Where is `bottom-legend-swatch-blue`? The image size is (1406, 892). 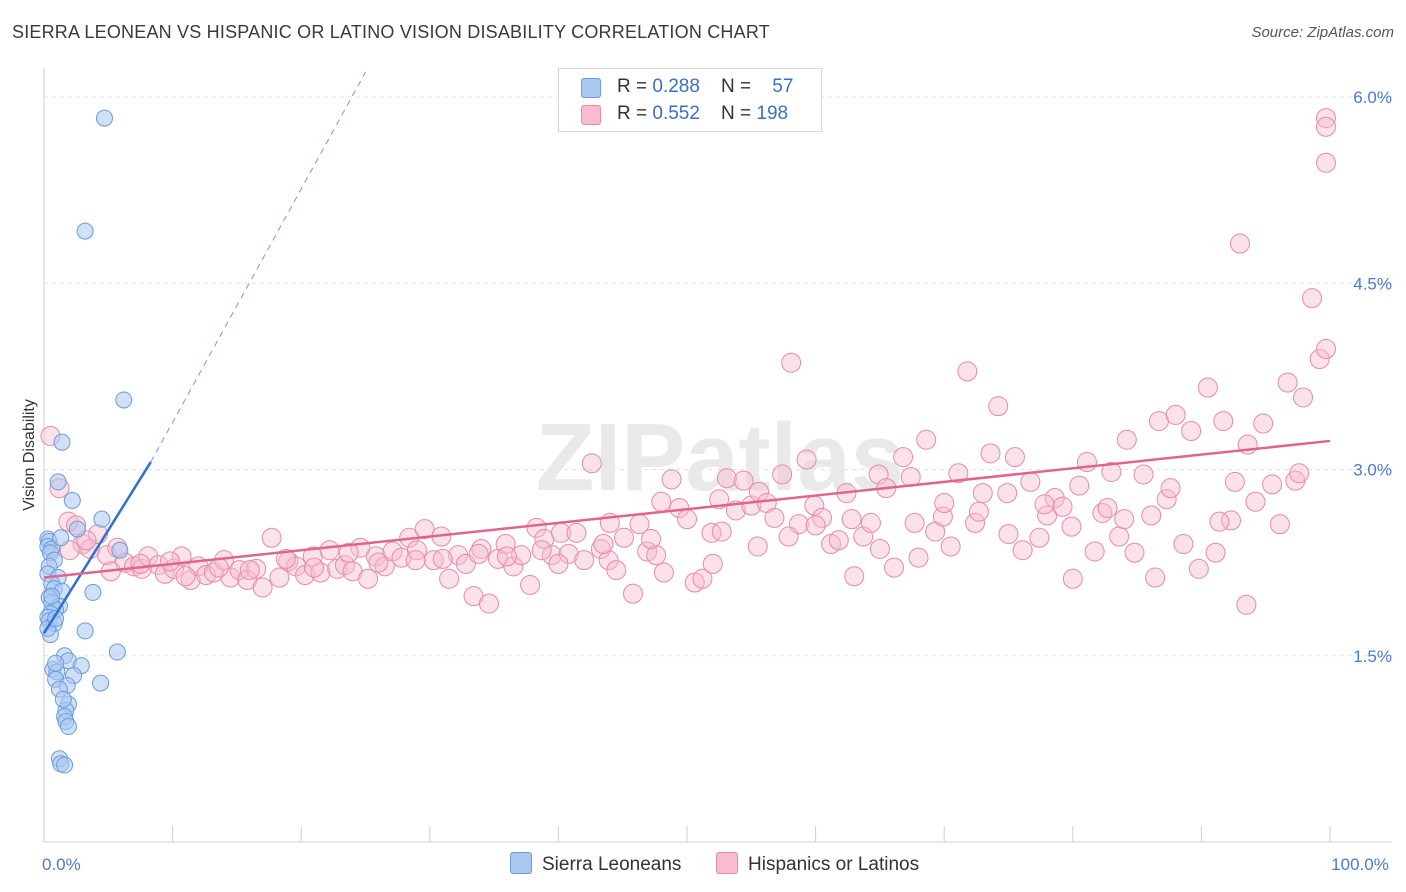 bottom-legend-swatch-blue is located at coordinates (521, 863).